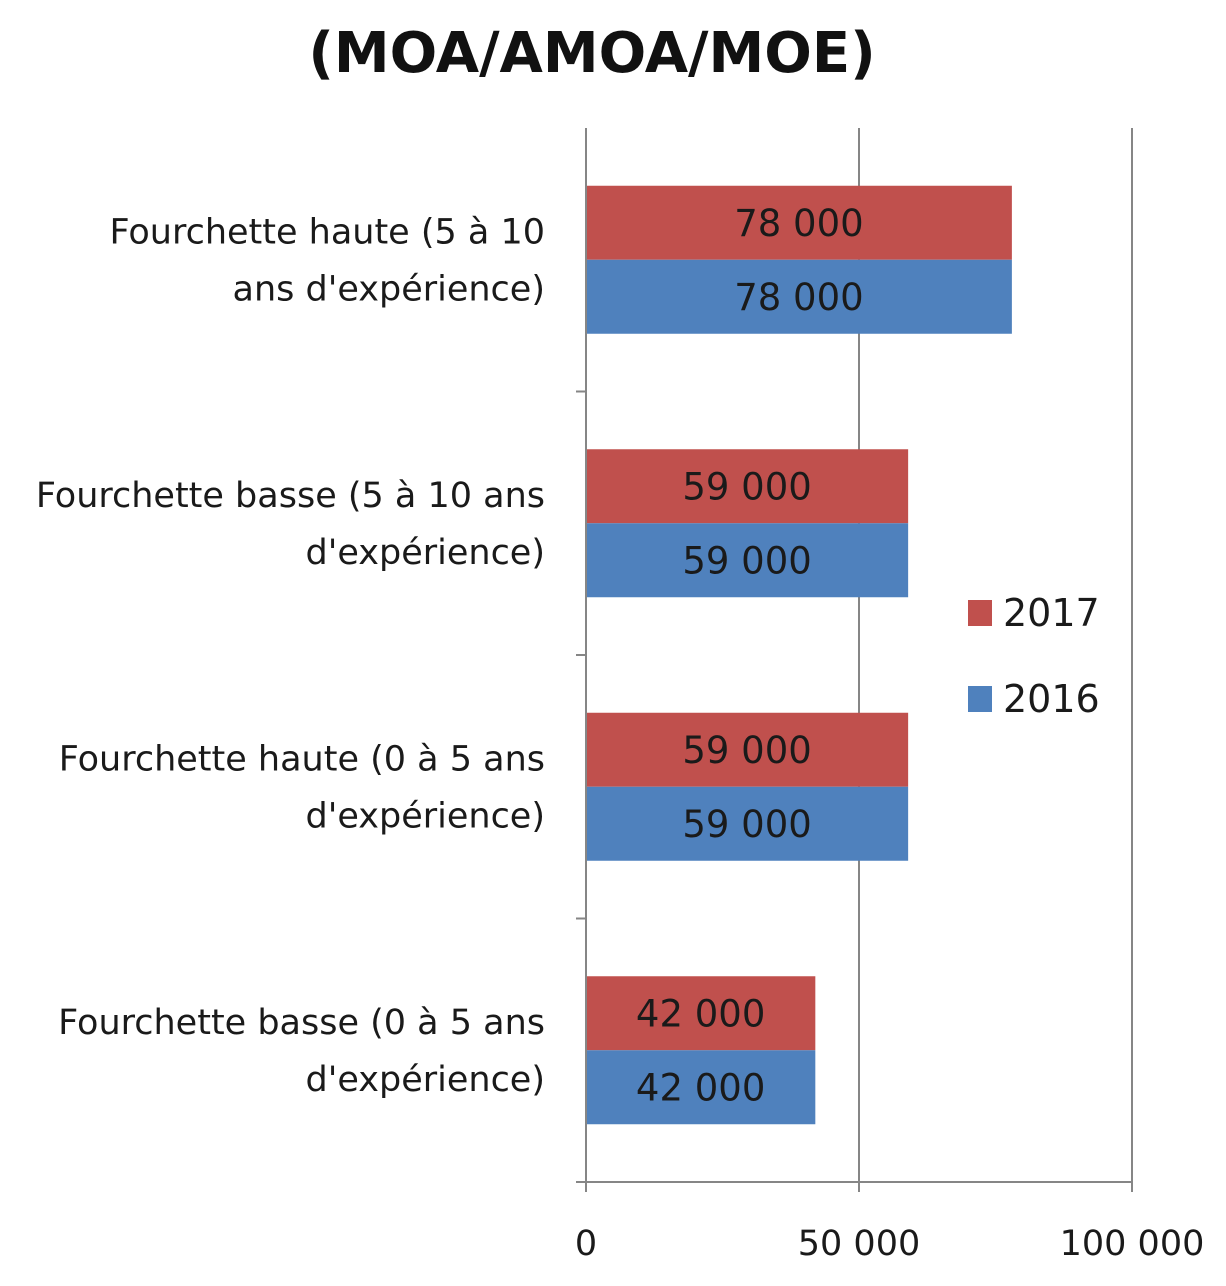 The image size is (1226, 1286). Describe the element at coordinates (290, 496) in the screenshot. I see `category-label-2-line-1: Fourchette basse (5 à 10 ans` at that location.